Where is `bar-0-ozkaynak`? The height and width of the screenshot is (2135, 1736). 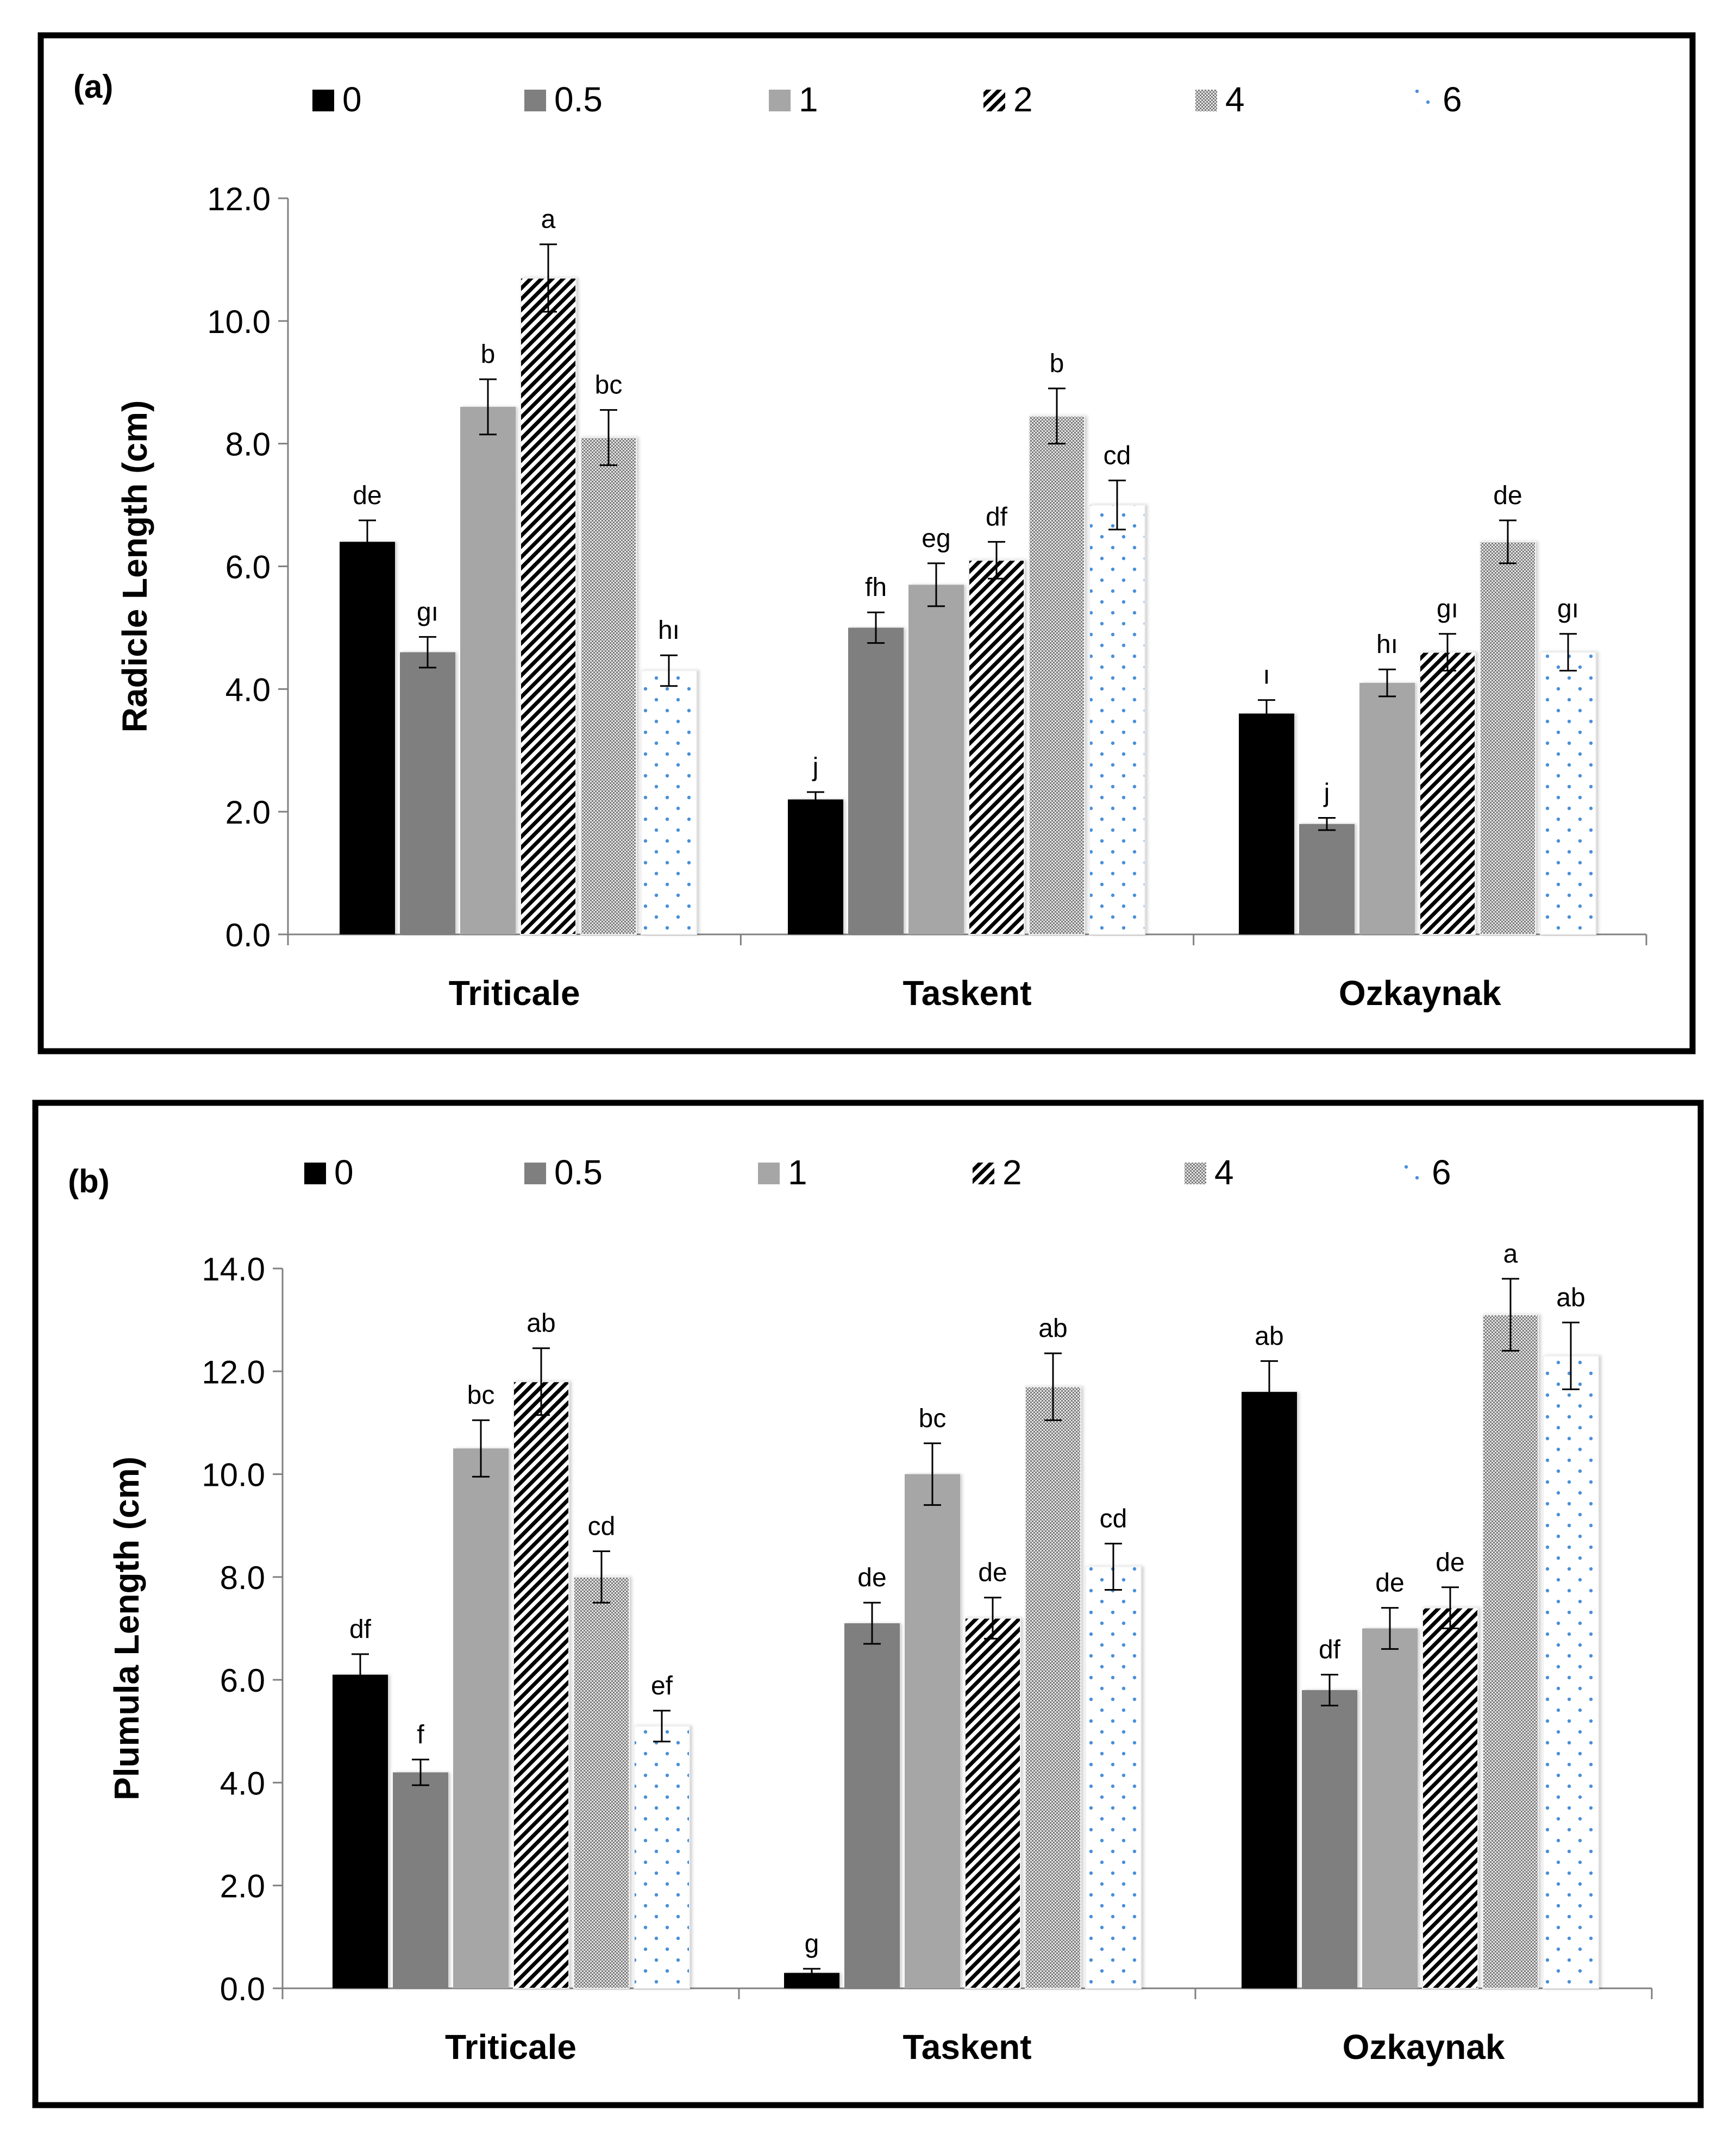
bar-0-ozkaynak is located at coordinates (1266, 823).